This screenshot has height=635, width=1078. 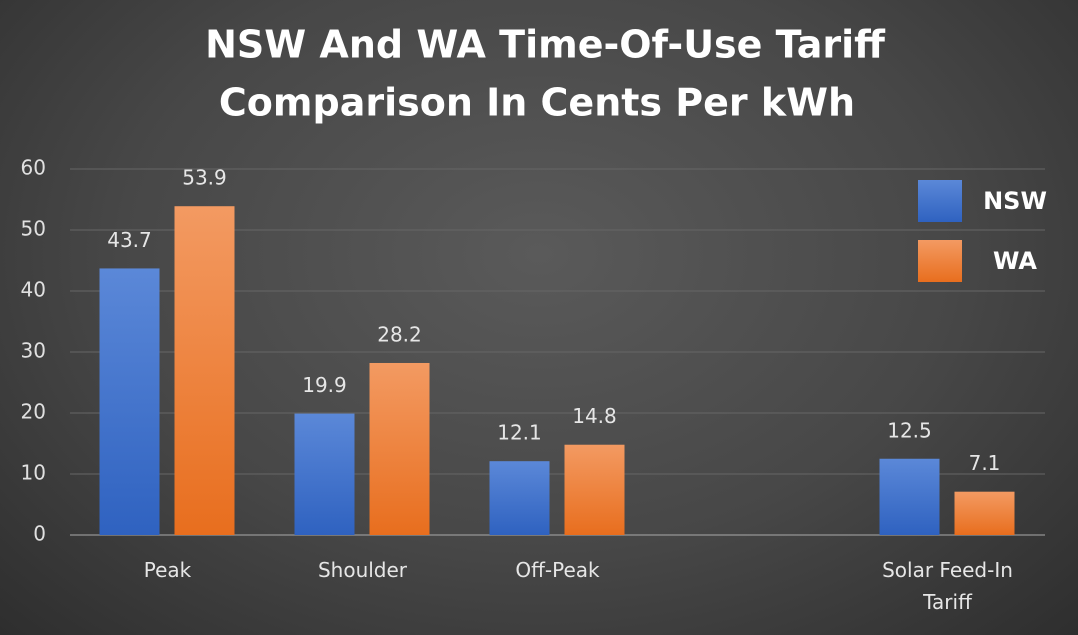 I want to click on y-tick-label: 30, so click(x=33, y=351).